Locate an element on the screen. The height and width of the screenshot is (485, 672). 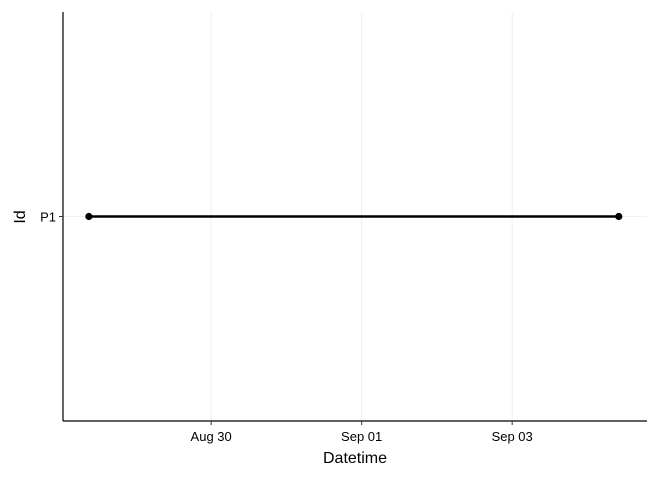
x-tick-label: Aug 30 is located at coordinates (211, 436).